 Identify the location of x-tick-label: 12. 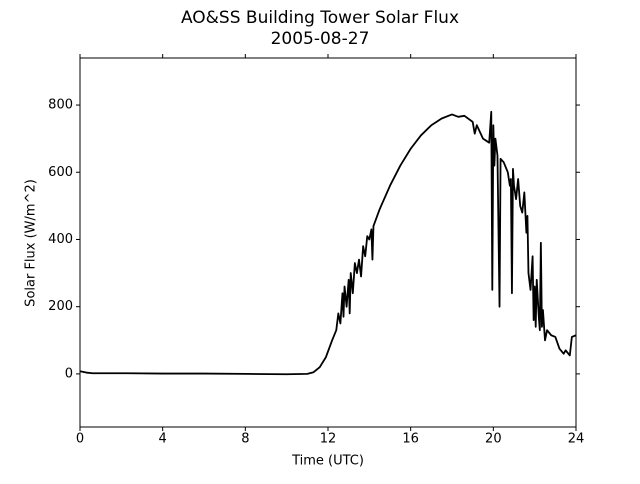
(328, 439).